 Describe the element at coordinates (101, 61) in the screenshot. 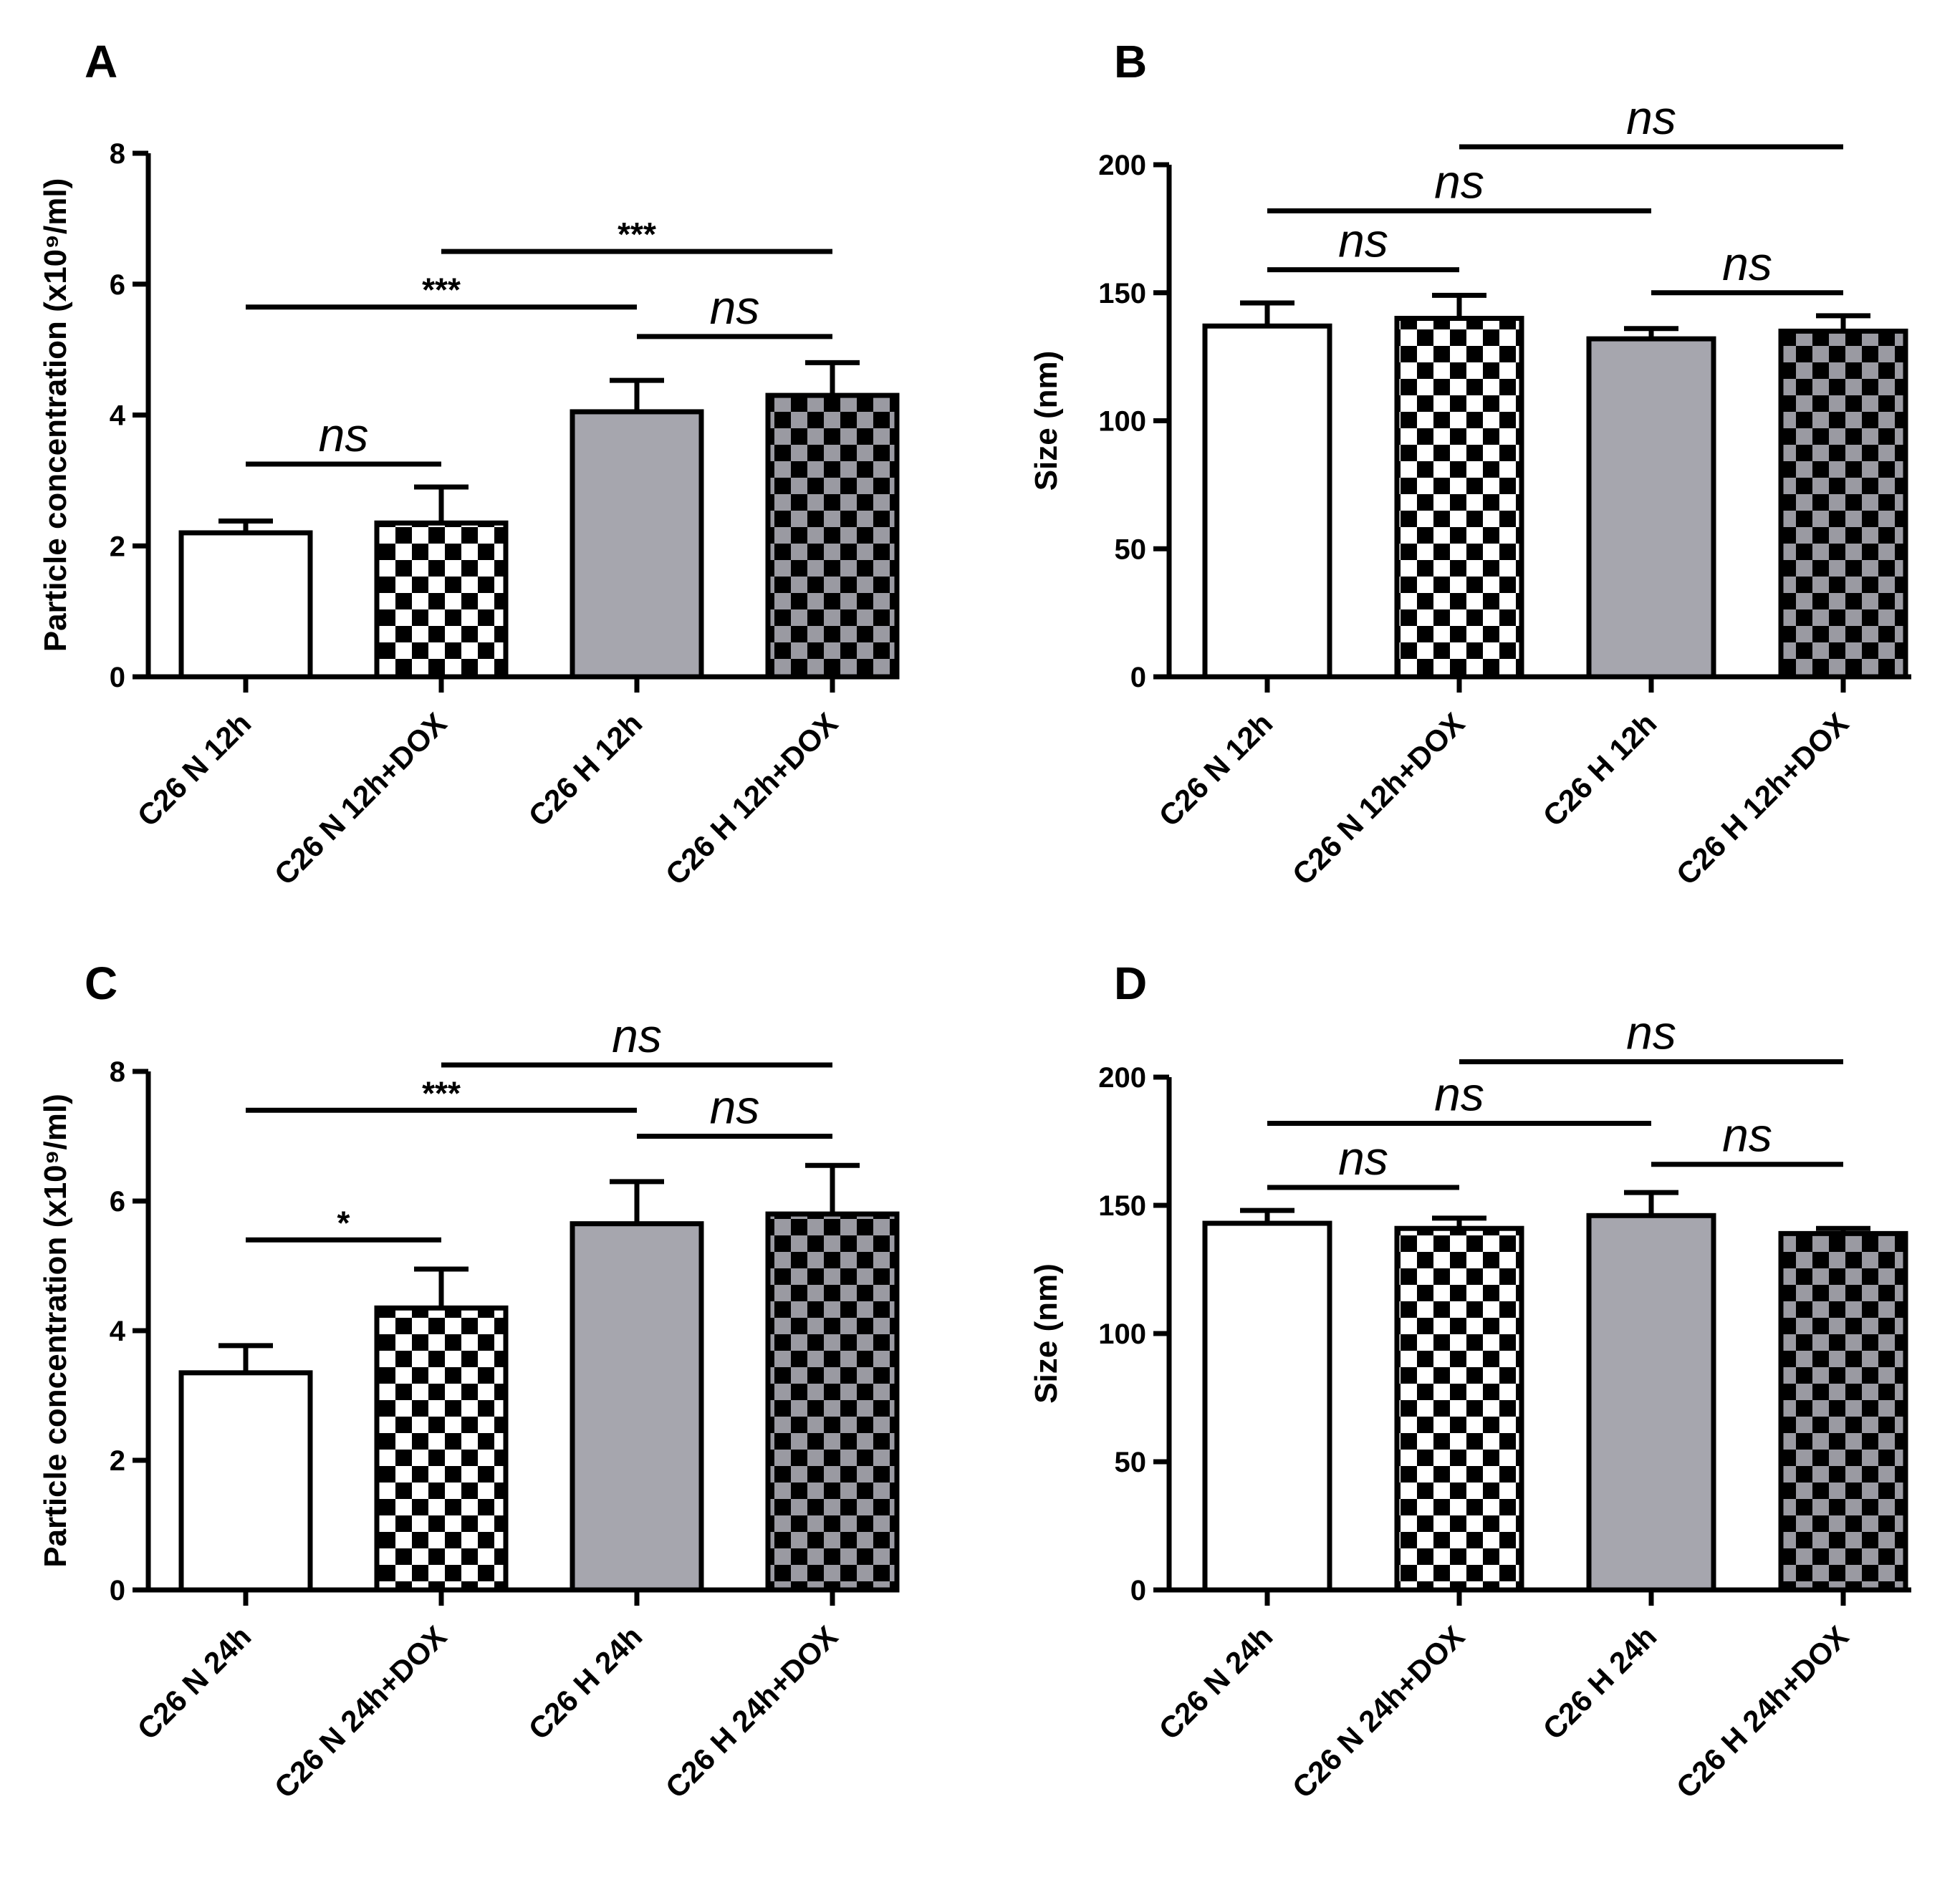

I see `panel-letter: A` at that location.